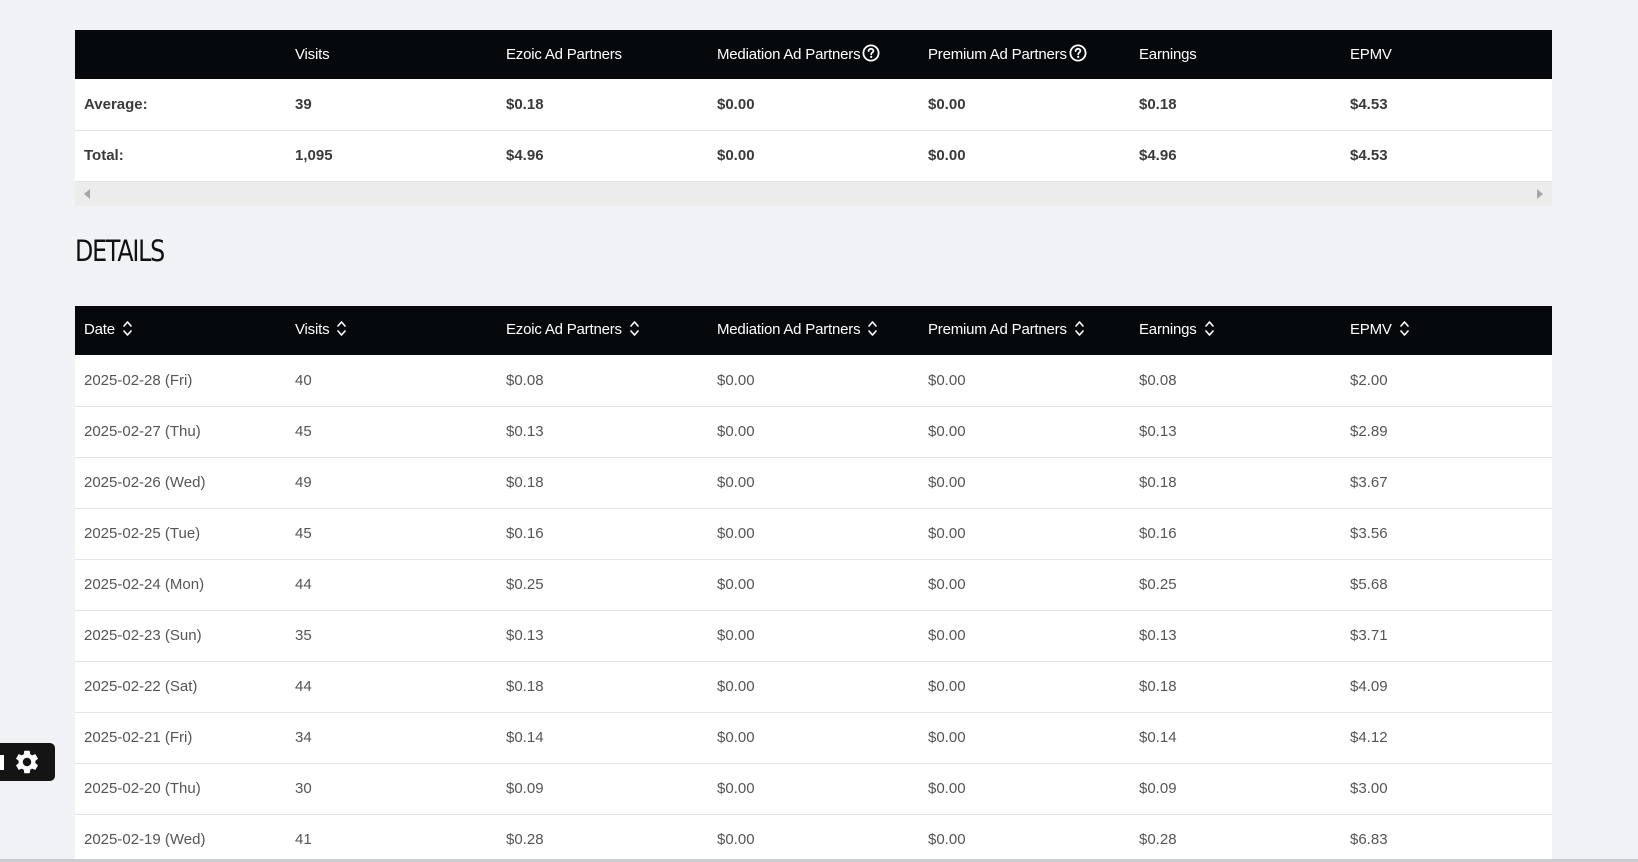 The height and width of the screenshot is (862, 1638). I want to click on cell-epmv: $6.83, so click(1446, 837).